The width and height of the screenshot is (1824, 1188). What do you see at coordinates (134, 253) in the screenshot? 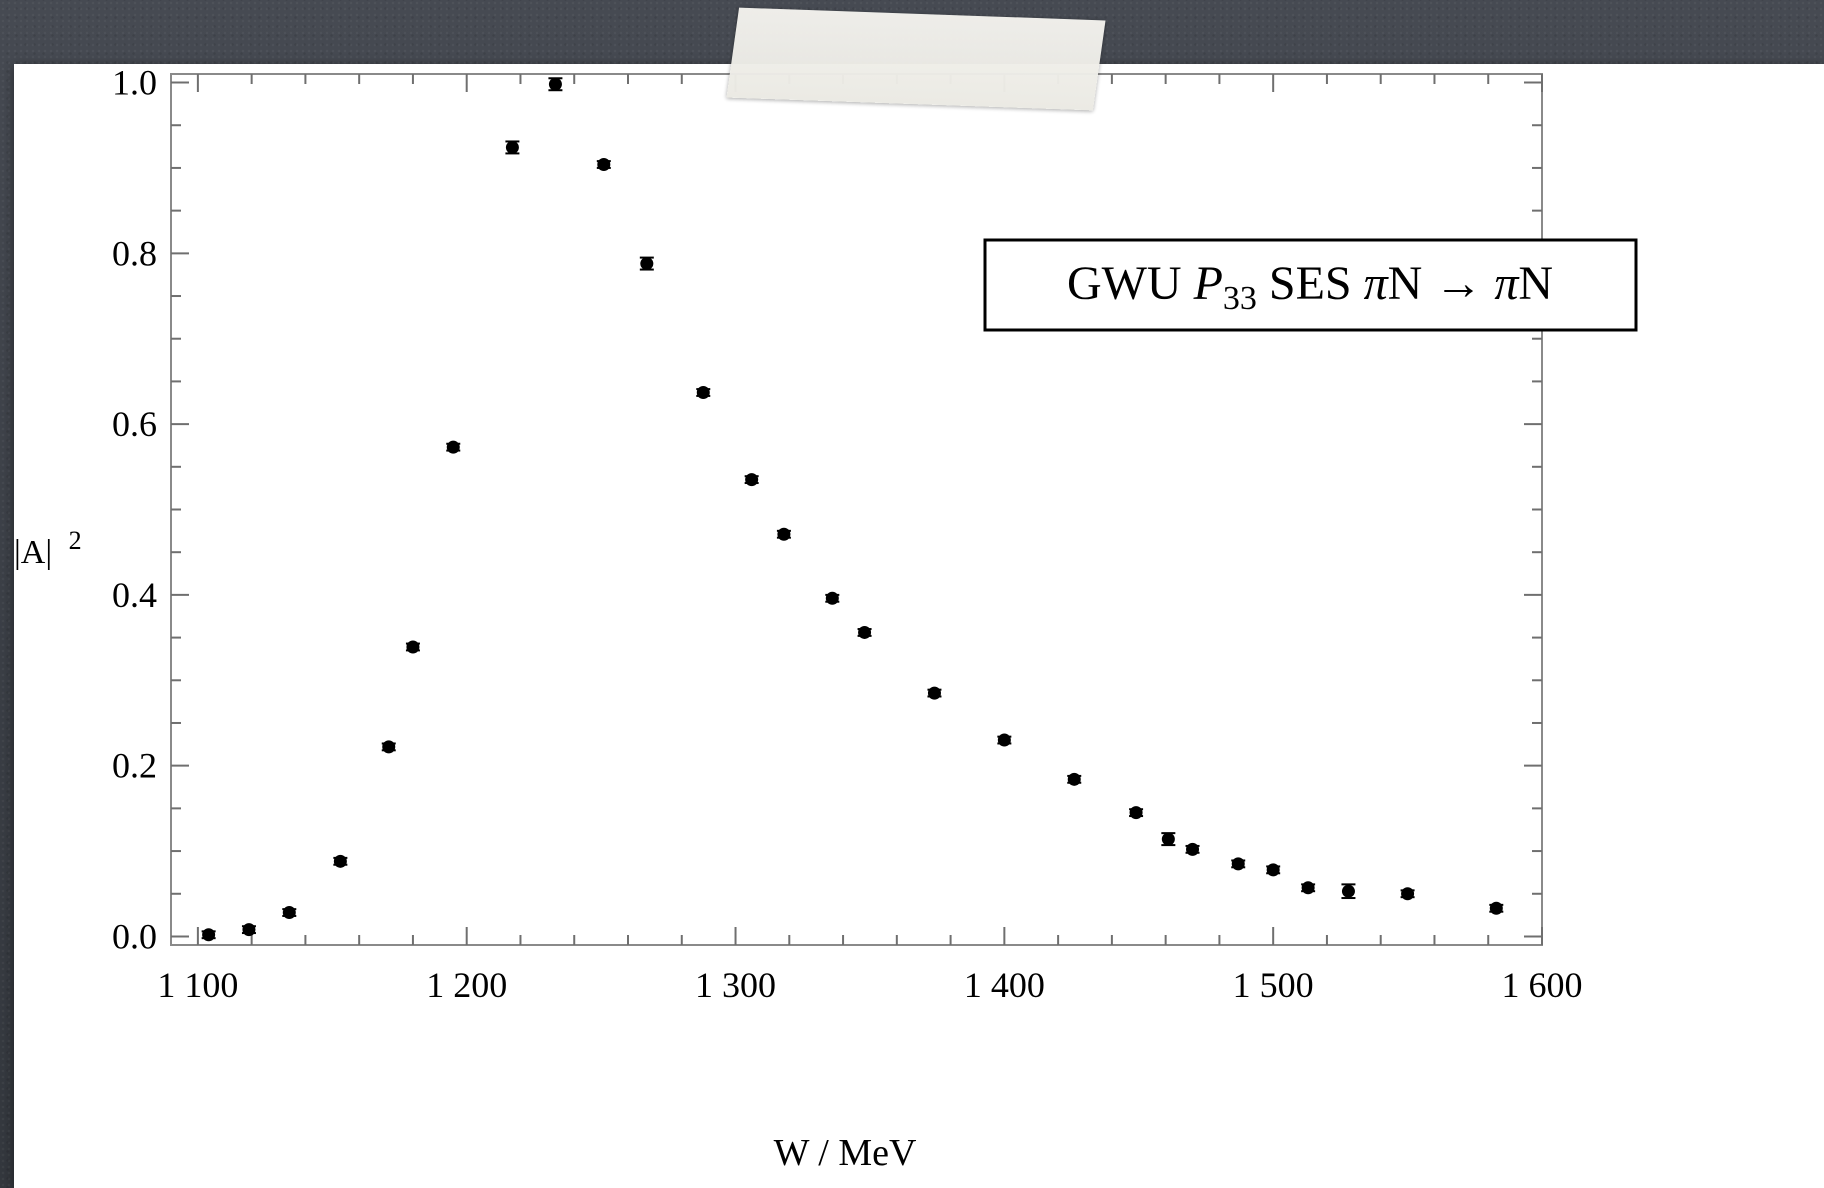
I see `y-tick-label: 0.8` at bounding box center [134, 253].